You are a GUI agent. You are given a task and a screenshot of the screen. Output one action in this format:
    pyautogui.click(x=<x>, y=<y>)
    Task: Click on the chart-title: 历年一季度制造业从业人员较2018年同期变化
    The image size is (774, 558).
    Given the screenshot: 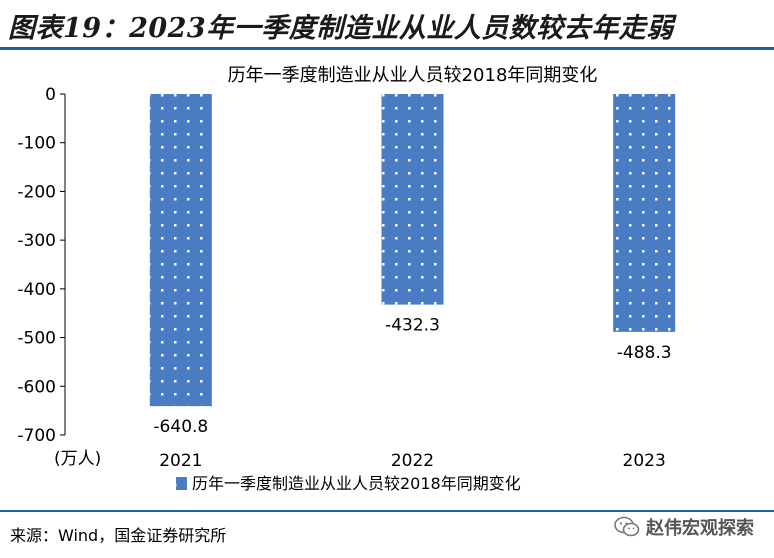 What is the action you would take?
    pyautogui.click(x=413, y=75)
    